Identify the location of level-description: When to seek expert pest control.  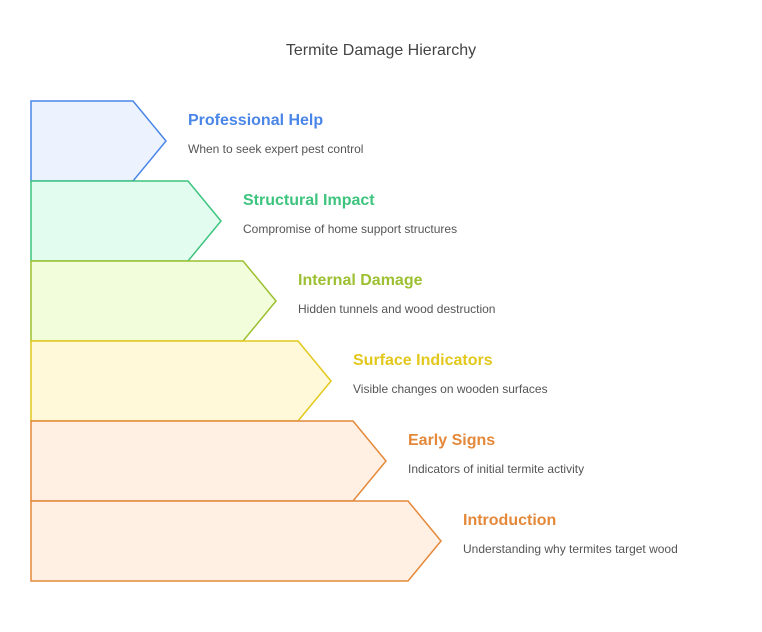
(276, 149).